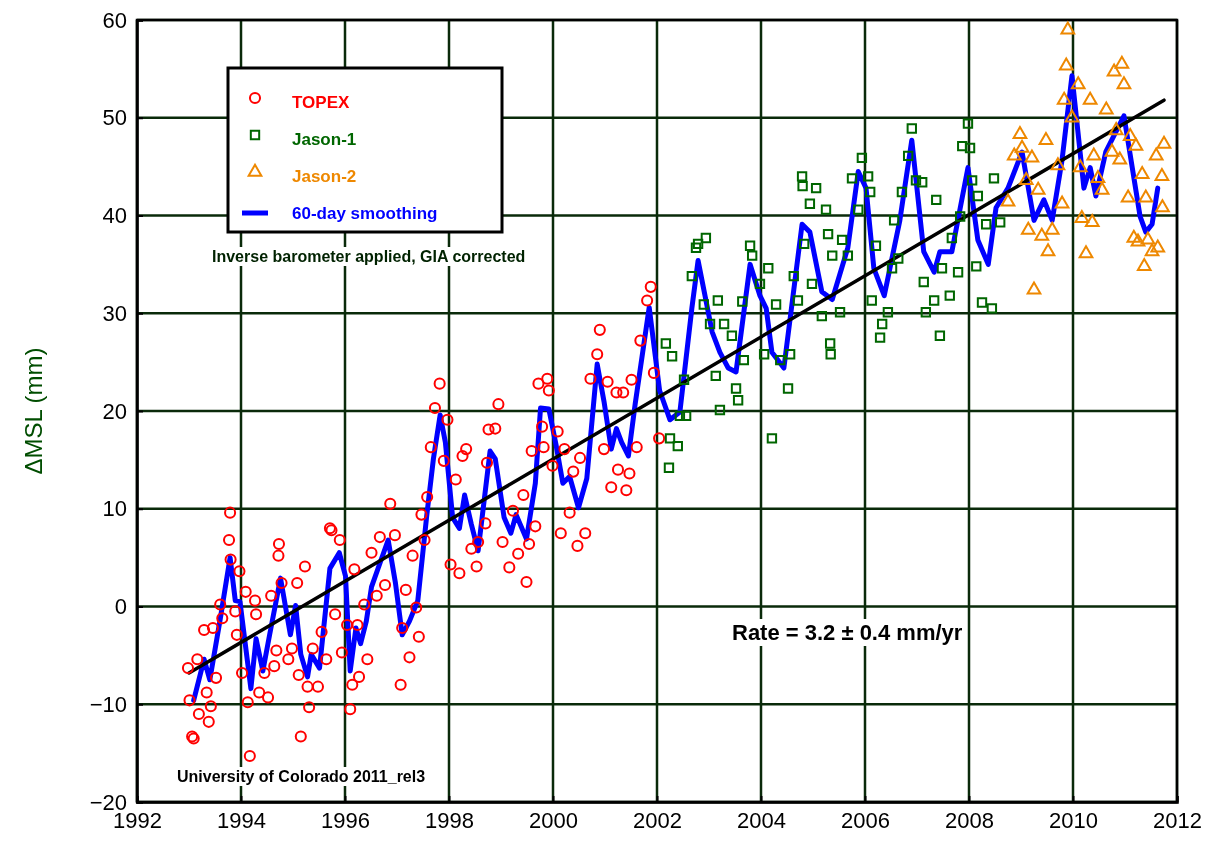 The width and height of the screenshot is (1215, 845). I want to click on y-tick-label: 30, so click(114, 313).